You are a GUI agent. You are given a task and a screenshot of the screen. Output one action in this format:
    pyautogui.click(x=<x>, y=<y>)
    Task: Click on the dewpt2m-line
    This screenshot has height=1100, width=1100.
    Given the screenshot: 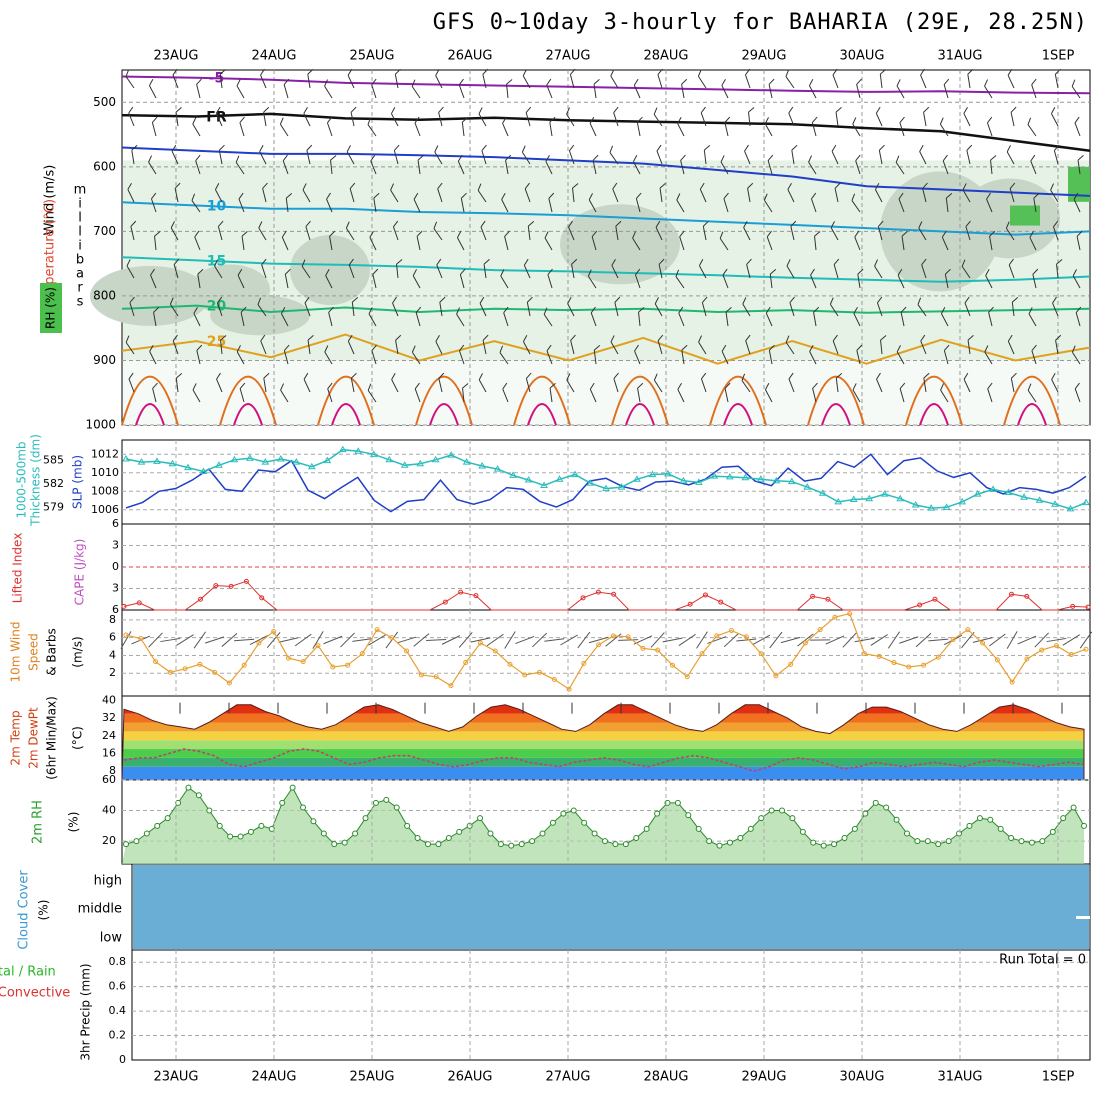 What is the action you would take?
    pyautogui.click(x=604, y=760)
    